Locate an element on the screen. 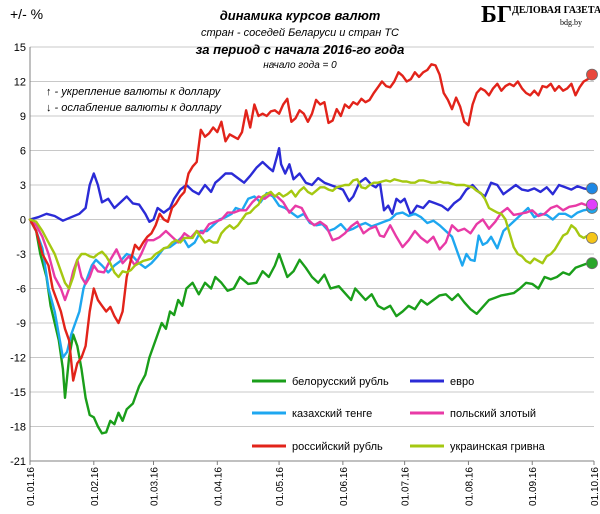 This screenshot has height=514, width=600. y-tick-label: 0 is located at coordinates (23, 221).